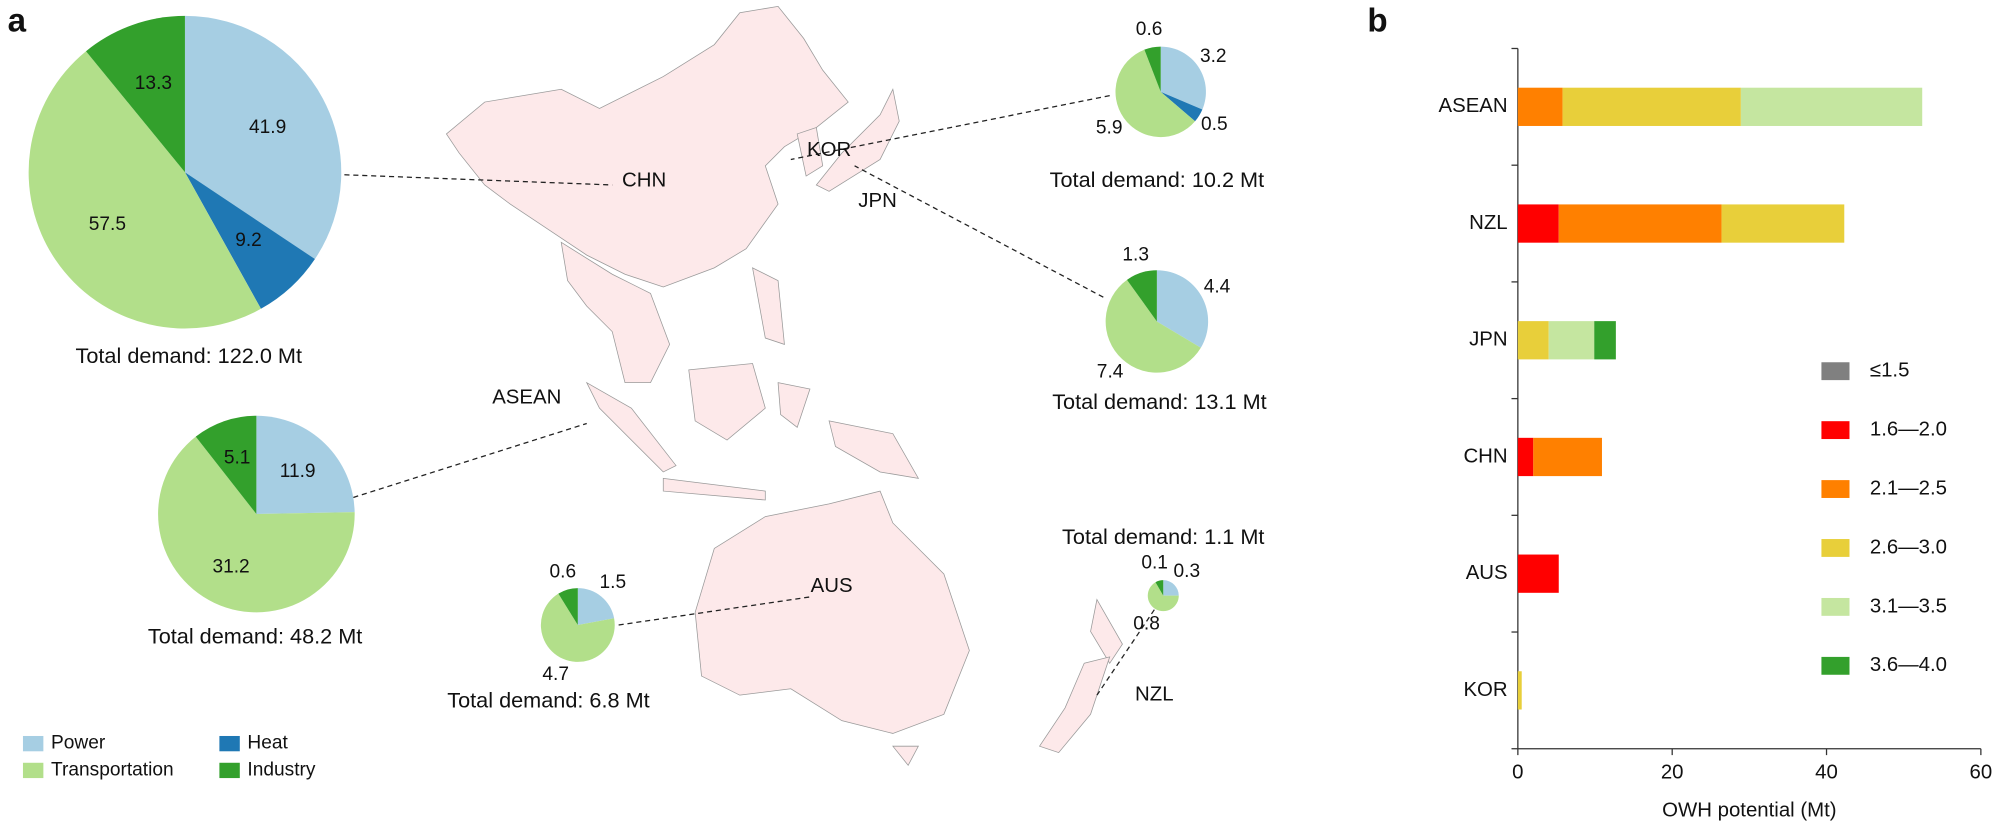 The width and height of the screenshot is (2000, 830). Describe the element at coordinates (526, 397) in the screenshot. I see `map-label: ASEAN` at that location.